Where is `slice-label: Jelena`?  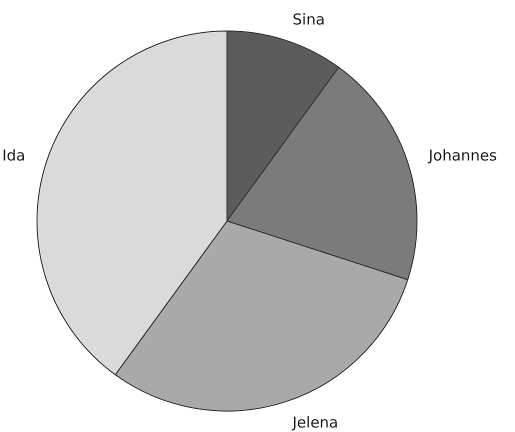 slice-label: Jelena is located at coordinates (315, 423).